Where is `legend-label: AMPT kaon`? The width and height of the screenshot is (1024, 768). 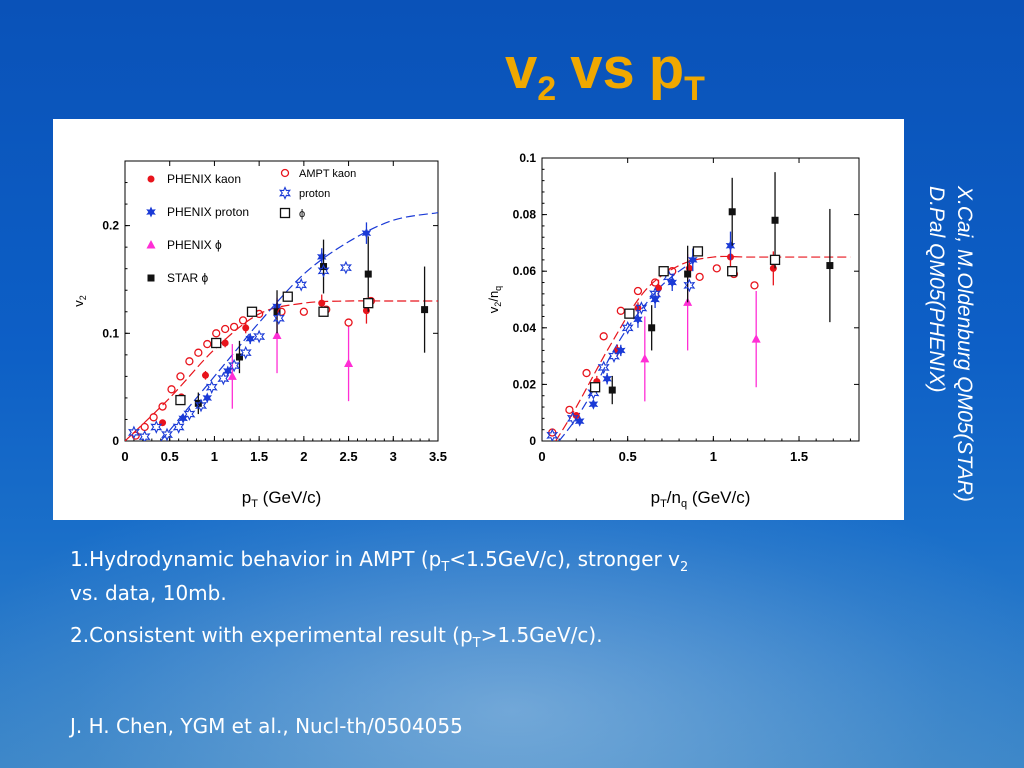
legend-label: AMPT kaon is located at coordinates (327, 174).